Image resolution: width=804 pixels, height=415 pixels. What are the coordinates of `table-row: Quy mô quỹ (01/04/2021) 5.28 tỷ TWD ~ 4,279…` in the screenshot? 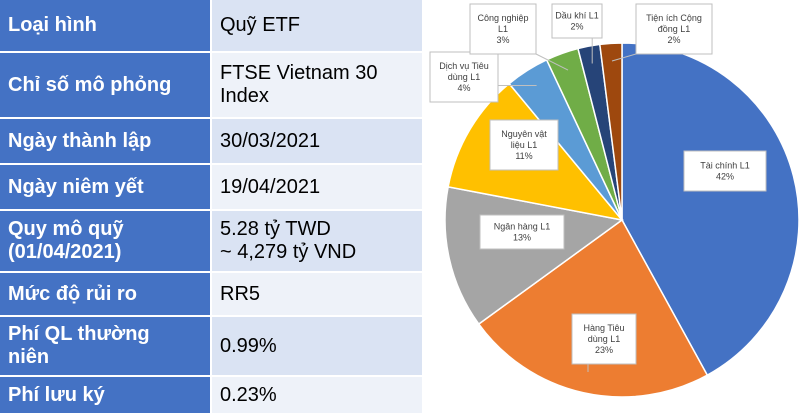 It's located at (211, 241).